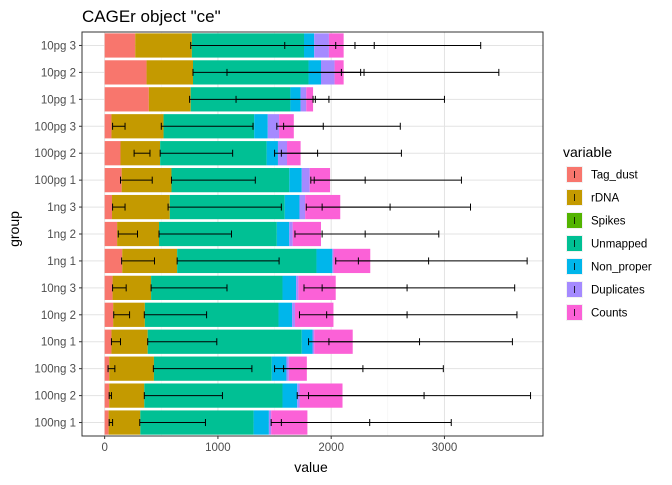 This screenshot has height=485, width=672. What do you see at coordinates (614, 176) in the screenshot?
I see `legend-label: Tag_dust` at bounding box center [614, 176].